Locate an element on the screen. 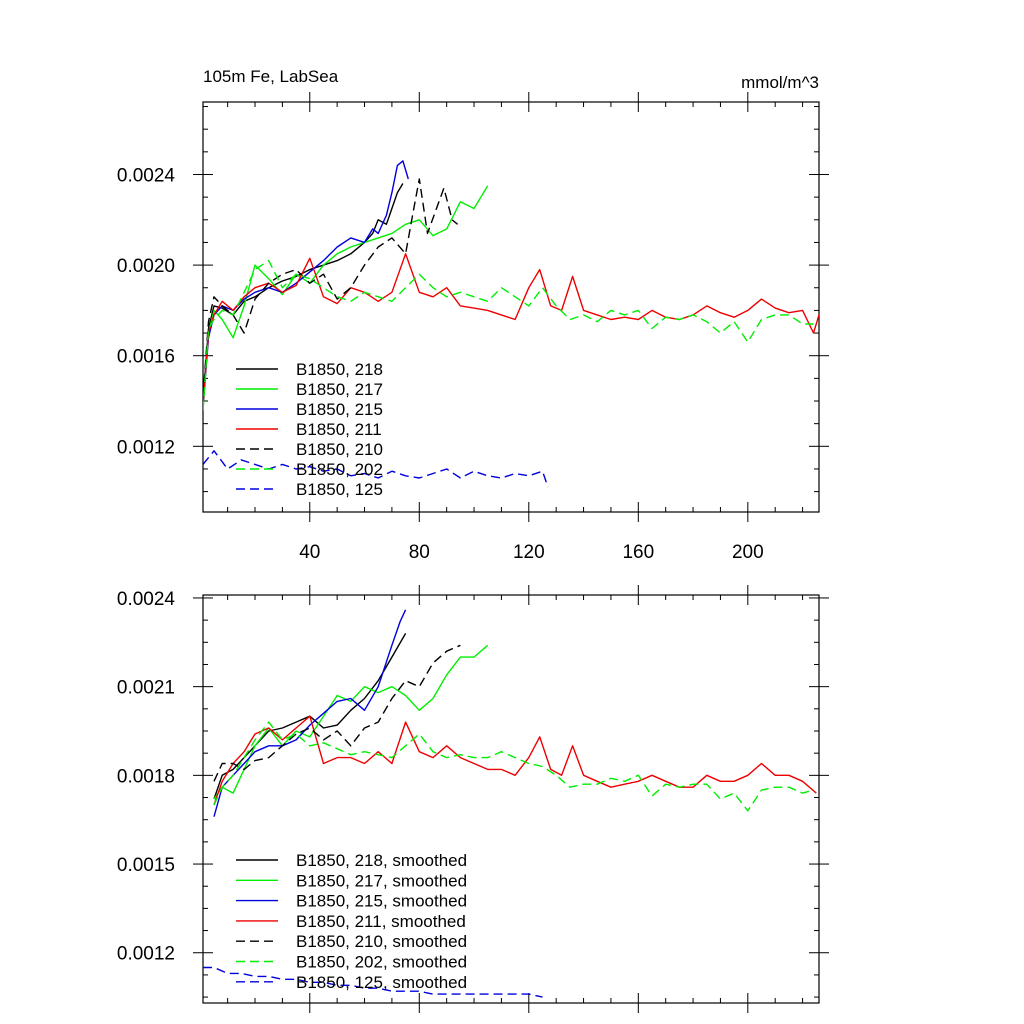  y-tick-label: 0.0015 is located at coordinates (146, 865).